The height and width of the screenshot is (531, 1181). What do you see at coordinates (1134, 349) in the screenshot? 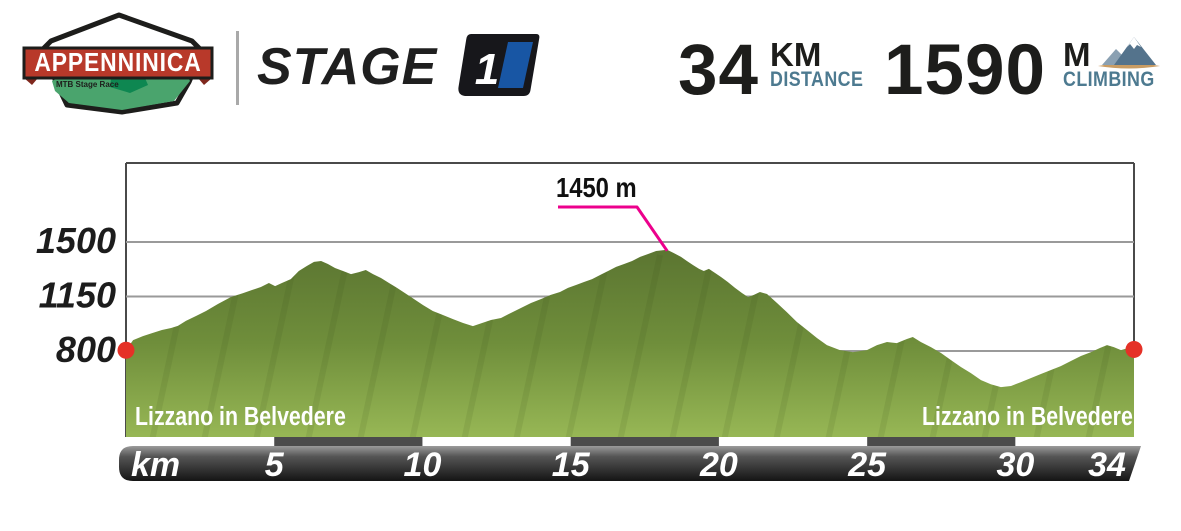
I see `end-dot` at bounding box center [1134, 349].